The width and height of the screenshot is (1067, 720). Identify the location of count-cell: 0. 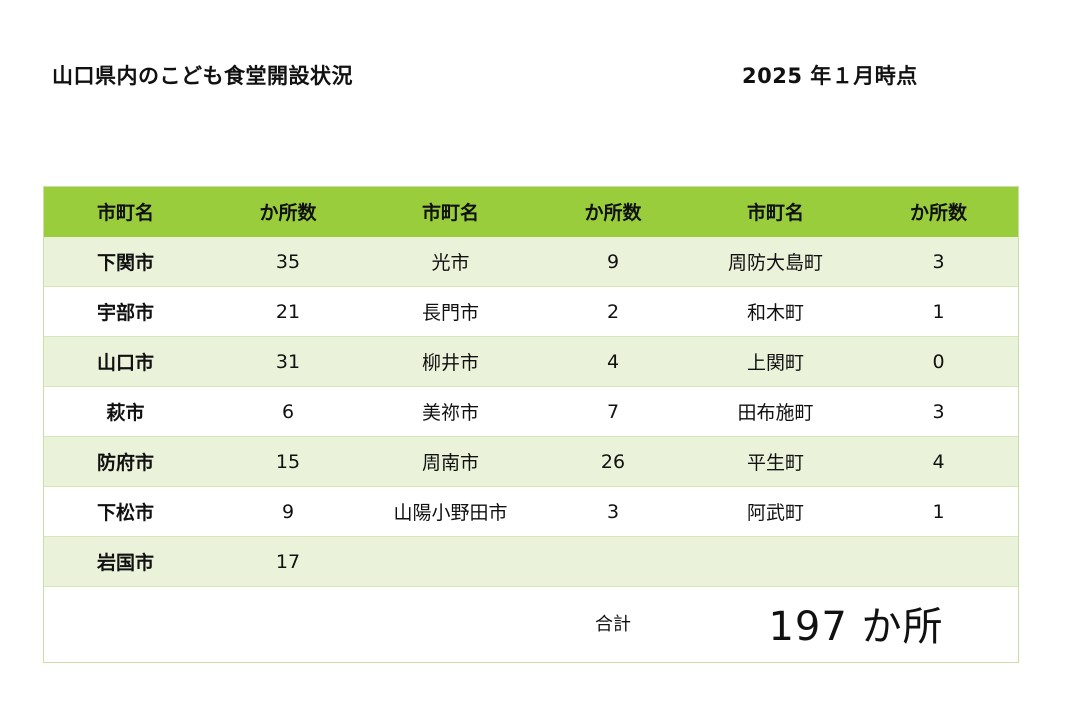
(938, 361).